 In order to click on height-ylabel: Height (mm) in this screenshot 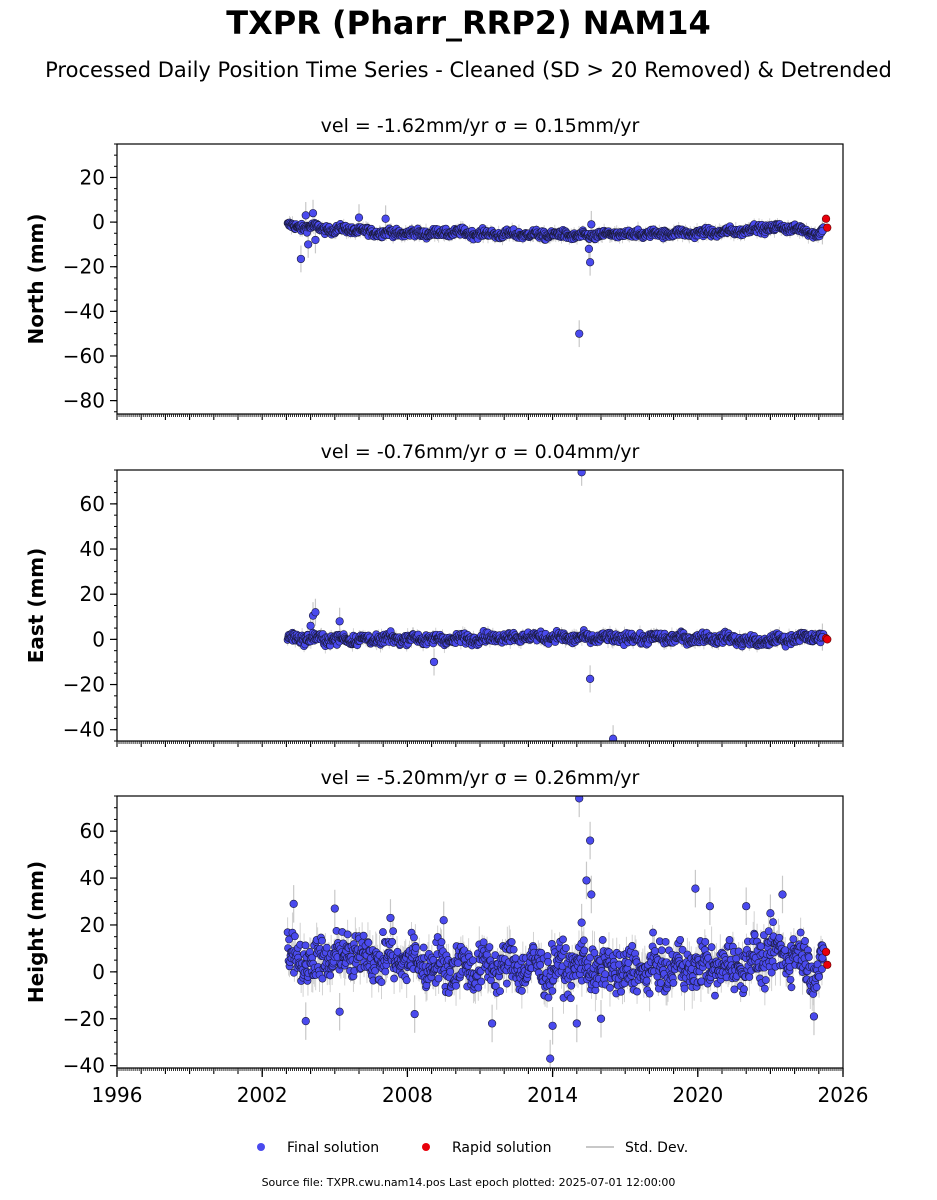, I will do `click(36, 932)`.